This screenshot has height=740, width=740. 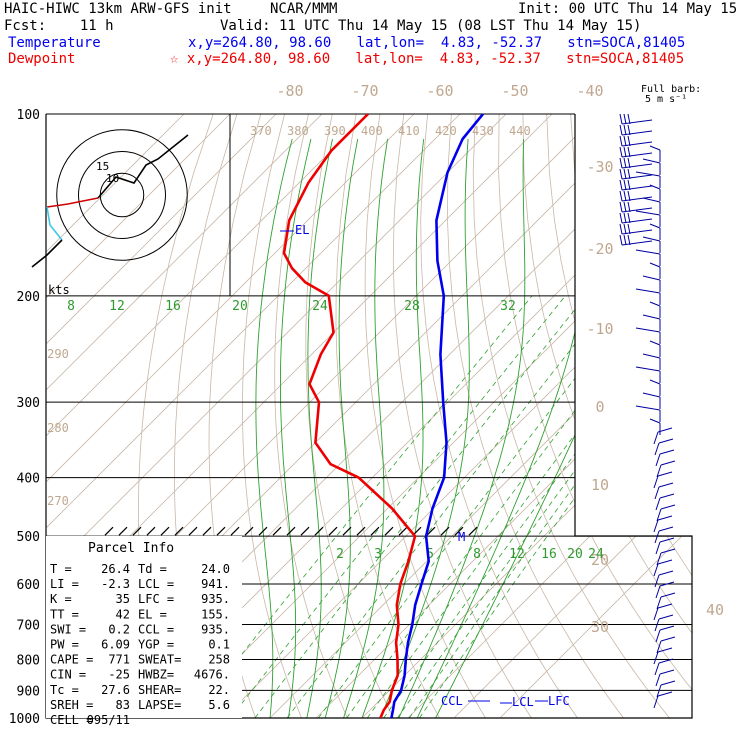 What do you see at coordinates (58, 428) in the screenshot?
I see `left-theta-label: 280` at bounding box center [58, 428].